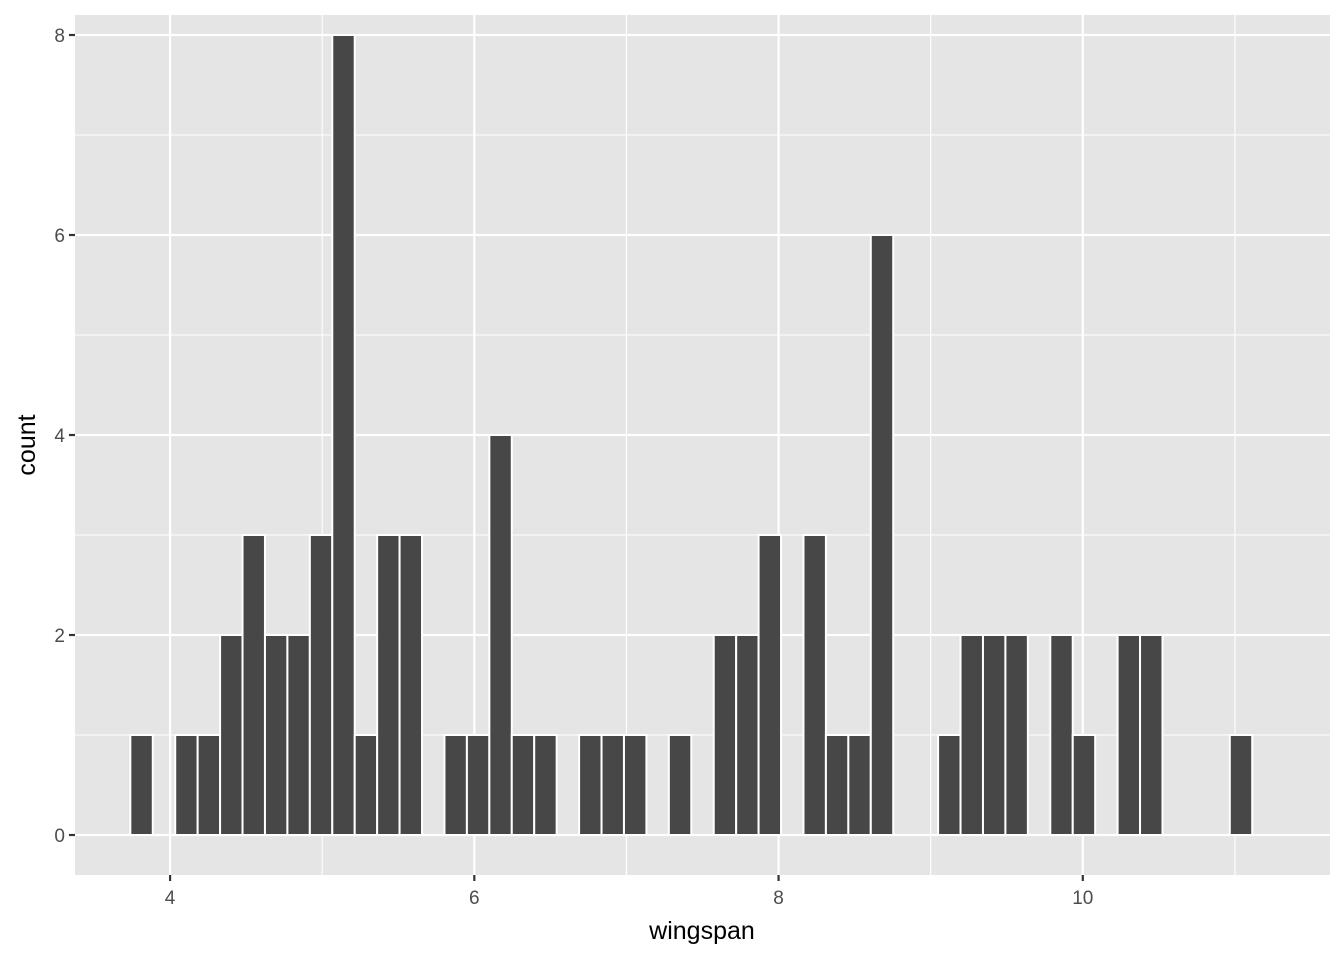  I want to click on x-axis: 4 6 8 10, so click(629, 892).